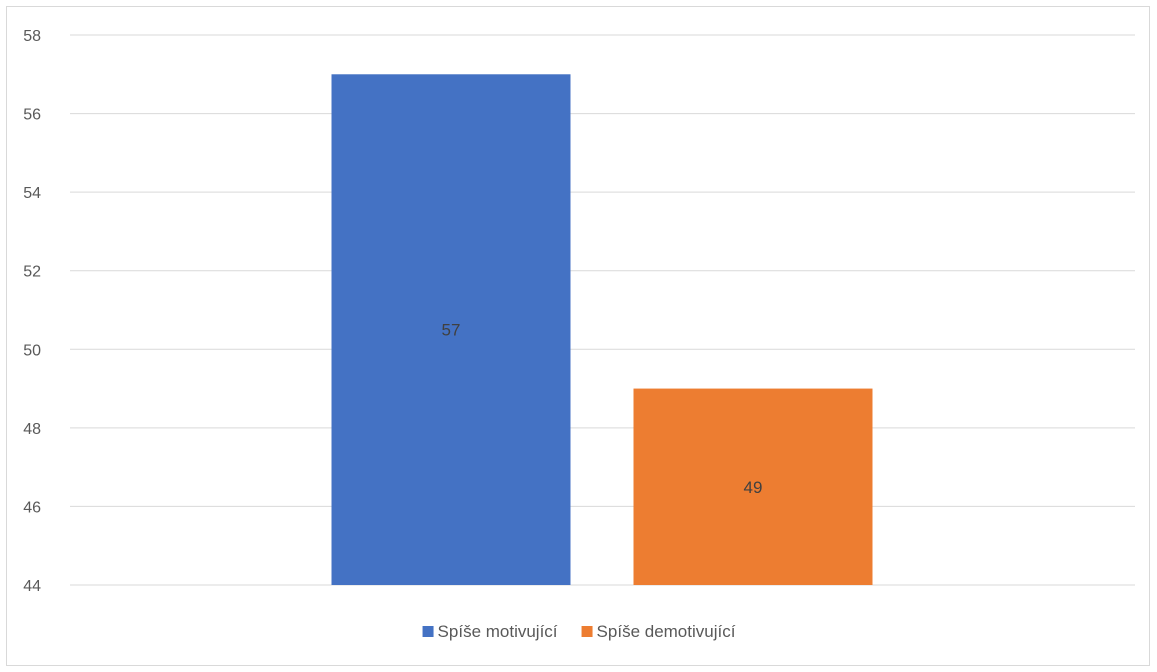 This screenshot has width=1157, height=672. I want to click on y-tick-label: 46, so click(32, 507).